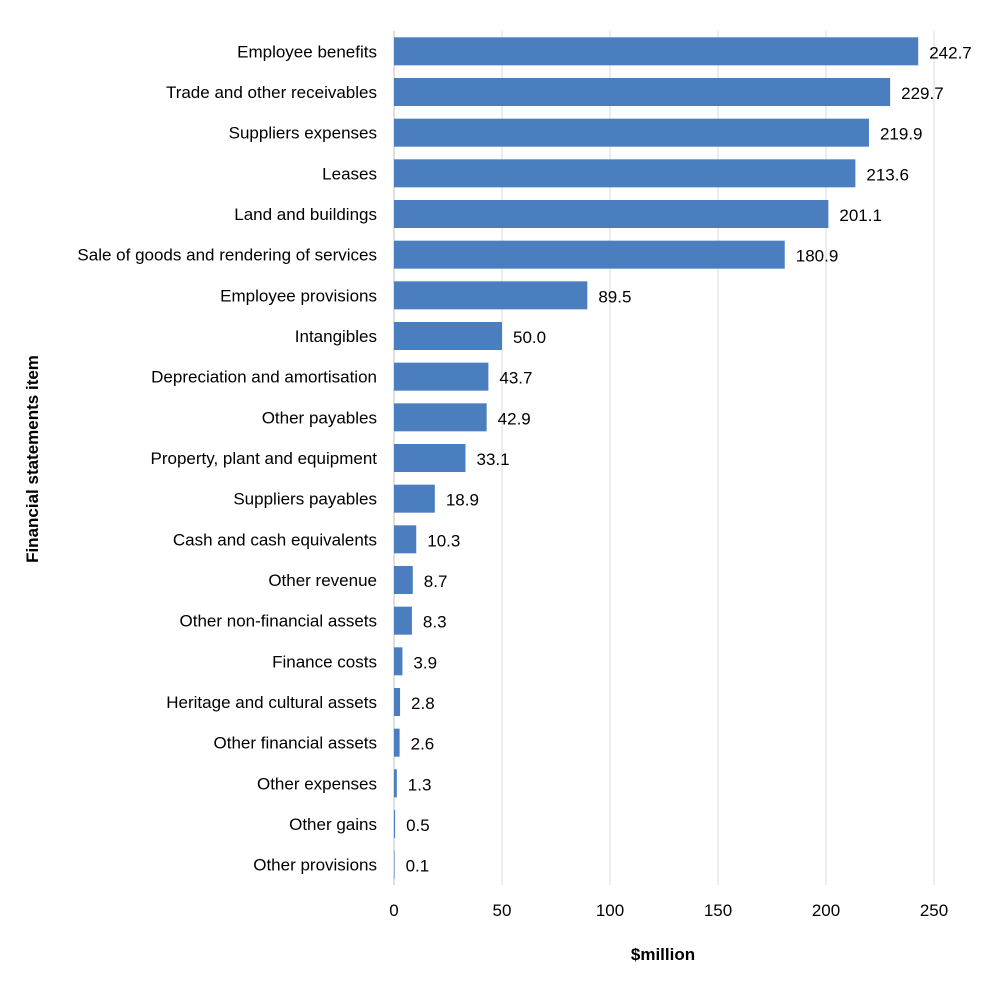 The image size is (990, 995). Describe the element at coordinates (492, 459) in the screenshot. I see `data-label: 33.1` at that location.